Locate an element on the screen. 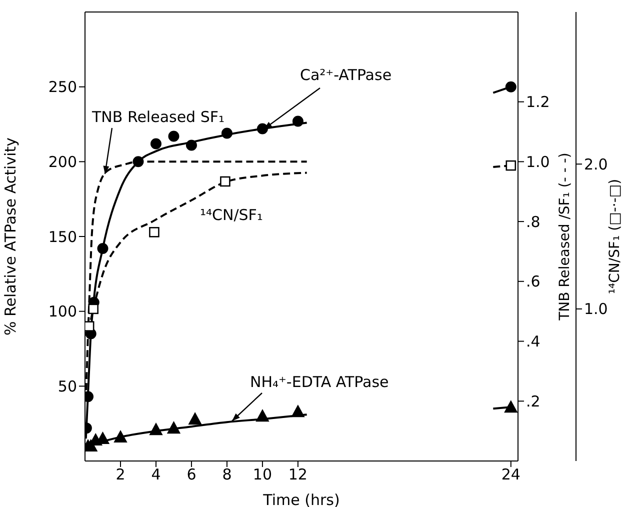  x-tick-label: 10 is located at coordinates (262, 475).